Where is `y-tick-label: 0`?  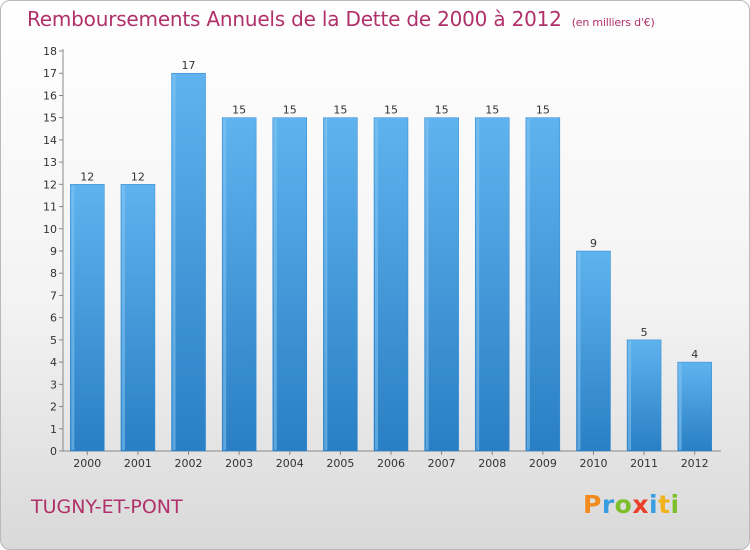 y-tick-label: 0 is located at coordinates (53, 451).